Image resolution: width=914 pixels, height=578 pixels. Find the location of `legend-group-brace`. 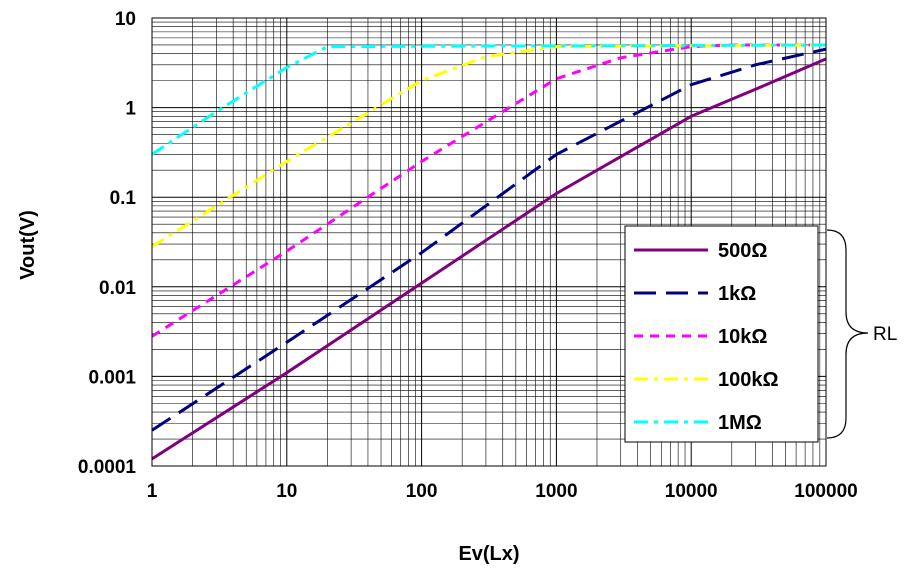

legend-group-brace is located at coordinates (847, 334).